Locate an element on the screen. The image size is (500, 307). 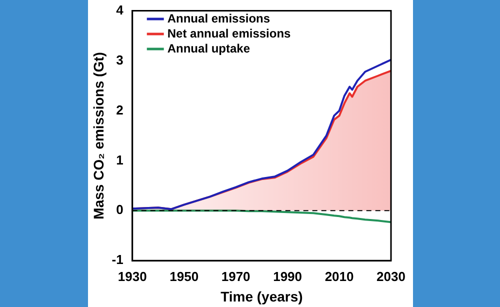
x-tick-label: 1970 is located at coordinates (235, 276).